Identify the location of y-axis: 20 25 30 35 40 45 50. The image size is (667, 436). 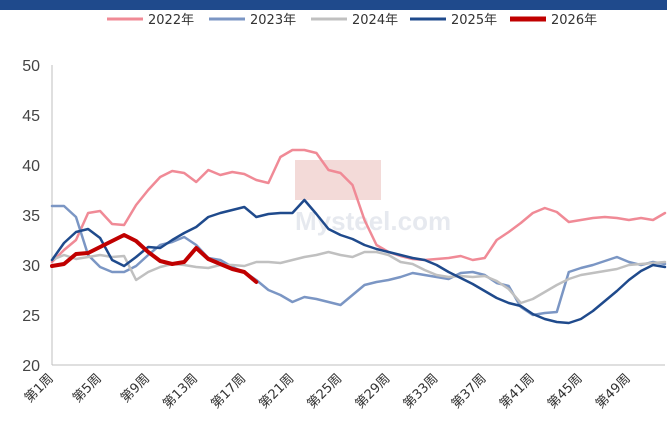
(37, 216).